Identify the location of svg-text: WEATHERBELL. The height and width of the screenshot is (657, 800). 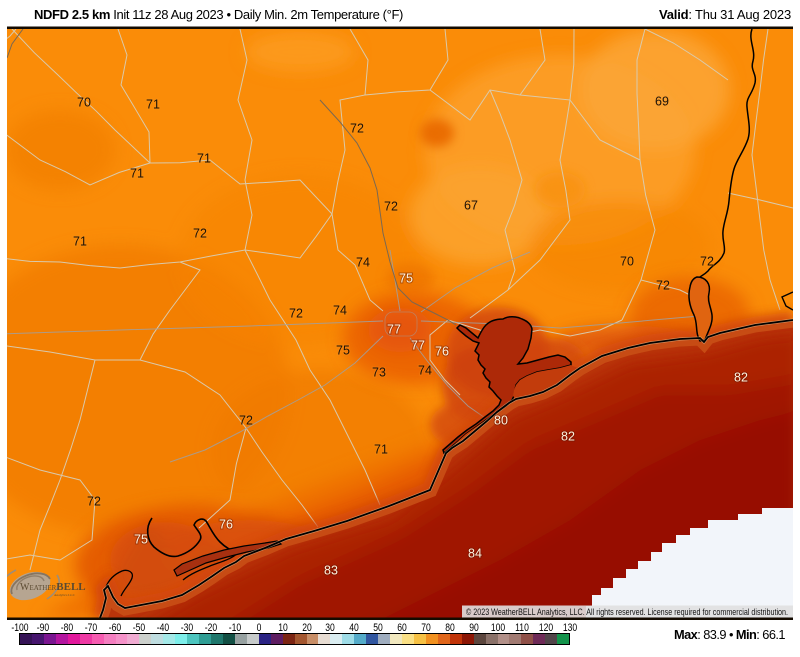
(53, 587).